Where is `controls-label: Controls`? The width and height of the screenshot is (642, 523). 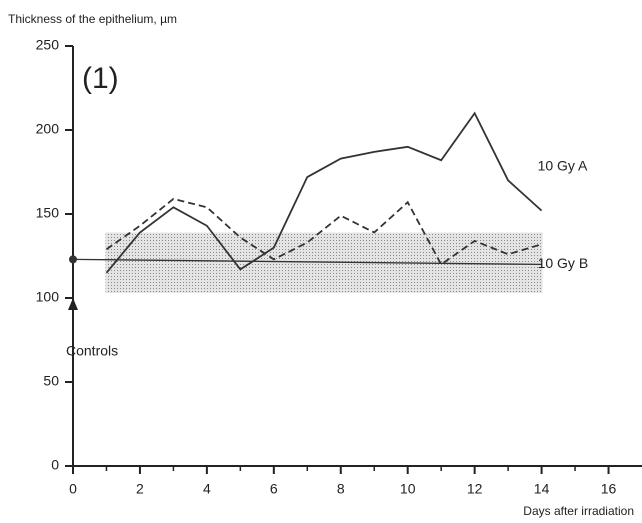
controls-label: Controls is located at coordinates (92, 351).